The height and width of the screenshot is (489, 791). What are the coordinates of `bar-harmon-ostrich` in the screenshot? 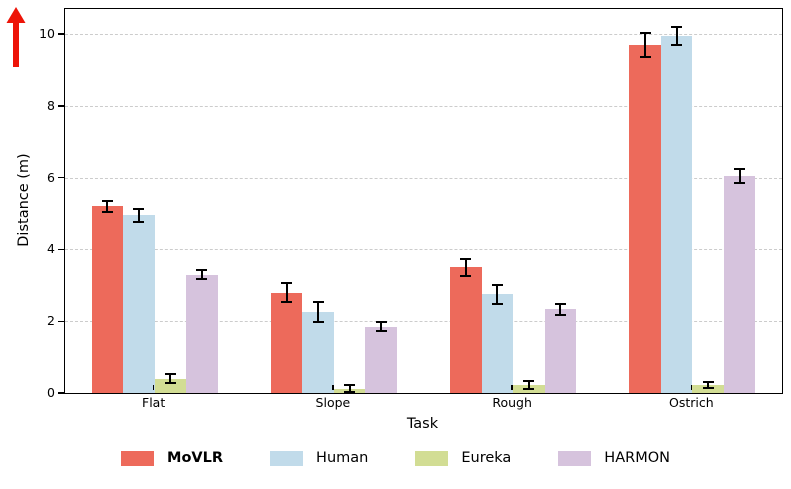 It's located at (739, 284).